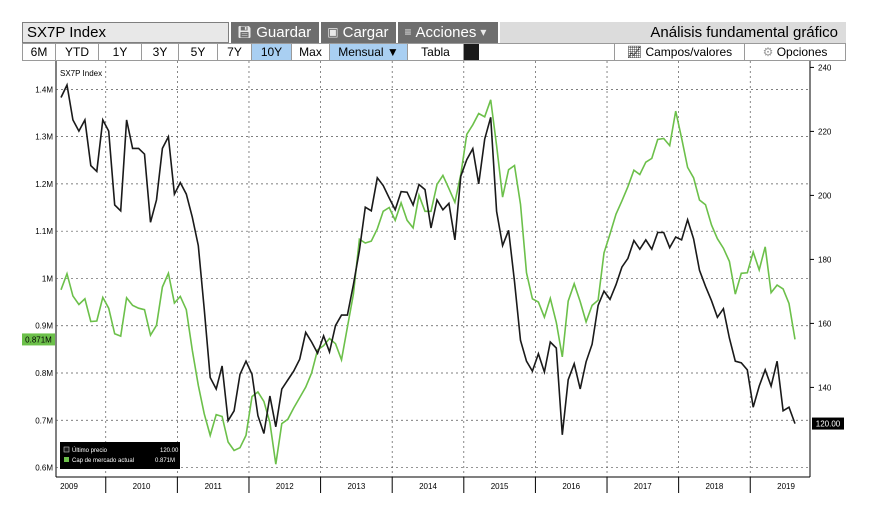 This screenshot has width=871, height=530. Describe the element at coordinates (408, 32) in the screenshot. I see `actions-icon: ≡` at that location.